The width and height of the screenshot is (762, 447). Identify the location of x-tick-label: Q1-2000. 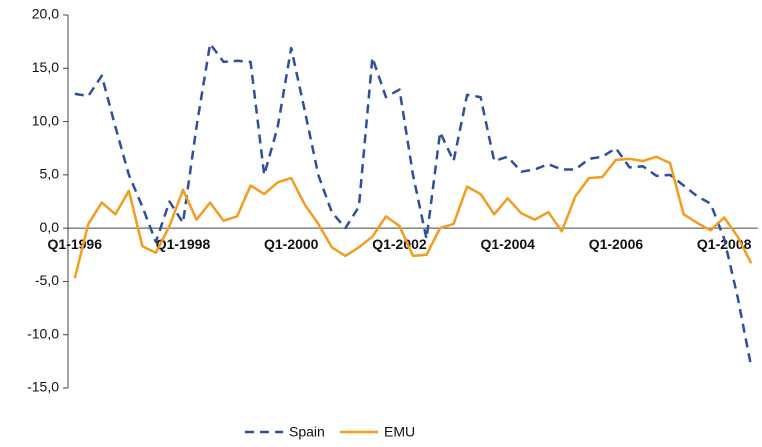
(291, 244).